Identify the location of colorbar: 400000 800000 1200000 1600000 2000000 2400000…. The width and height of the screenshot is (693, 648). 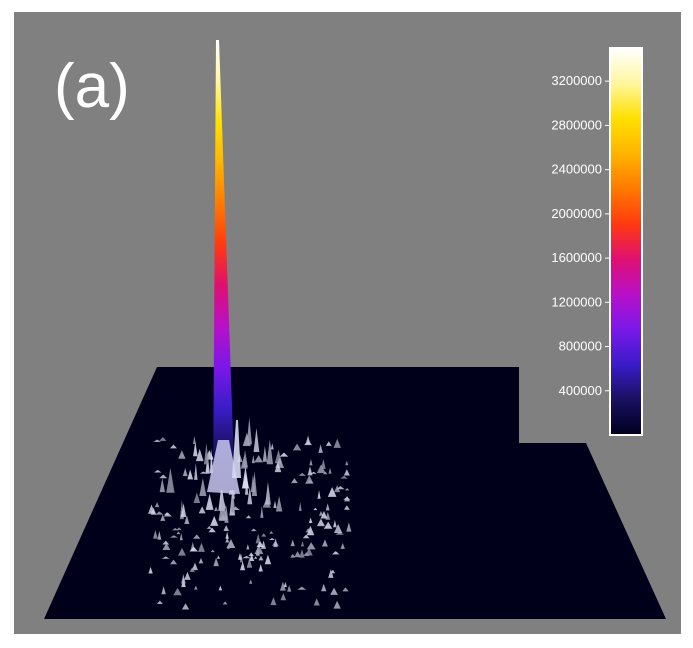
(597, 241).